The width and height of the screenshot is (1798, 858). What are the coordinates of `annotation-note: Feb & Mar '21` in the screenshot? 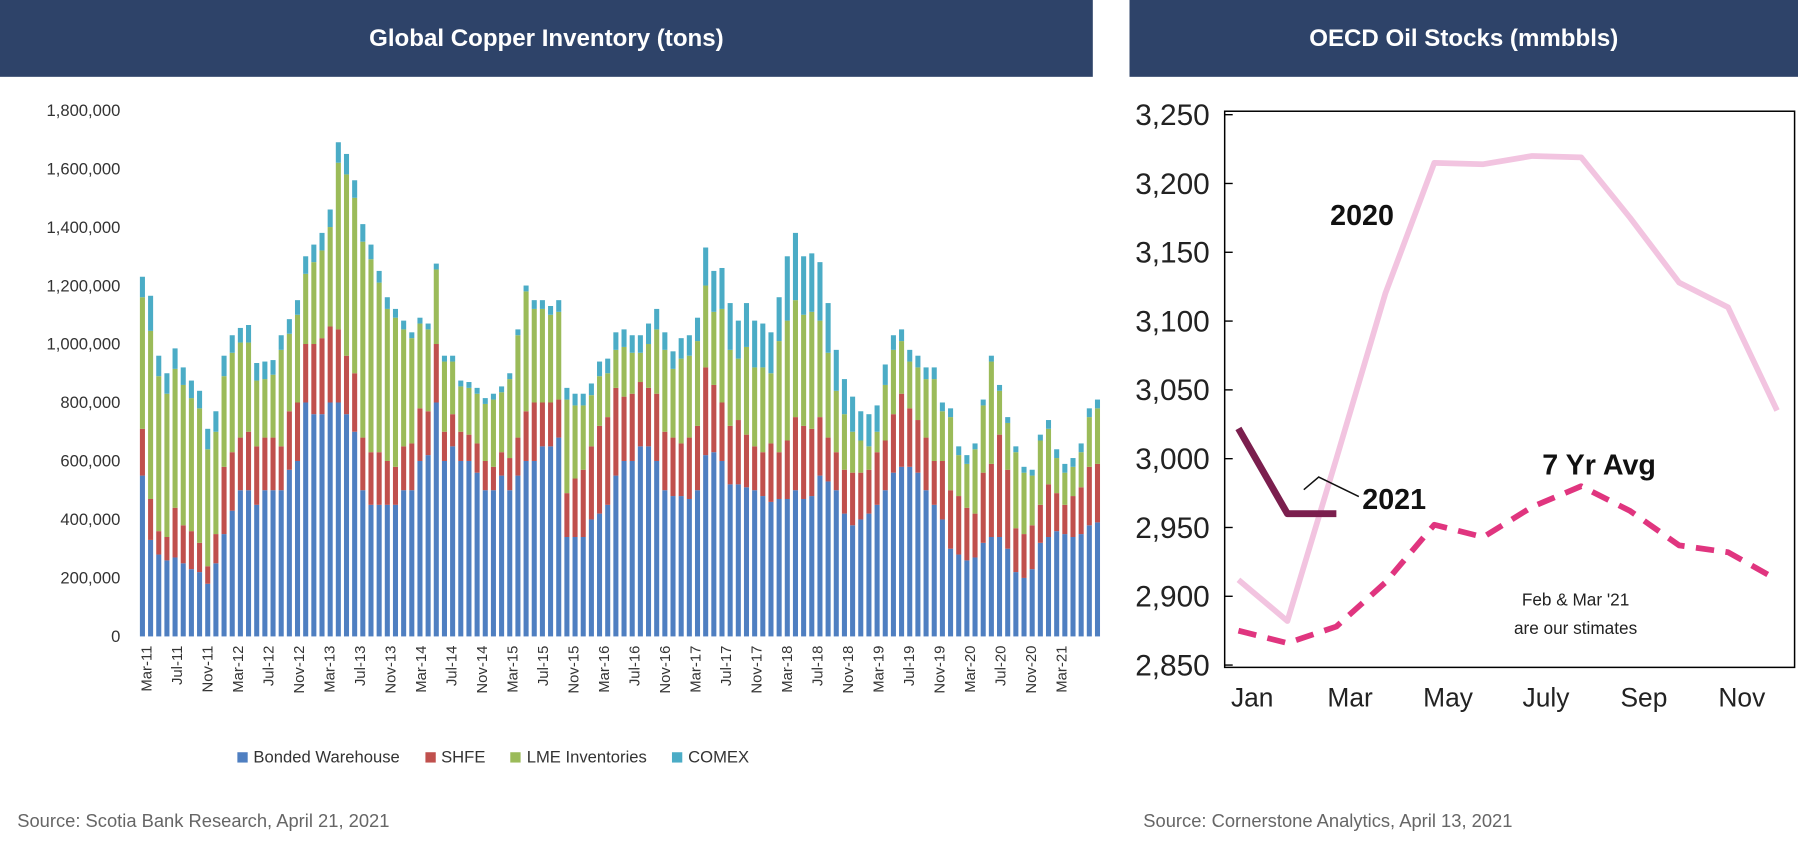 It's located at (1575, 599).